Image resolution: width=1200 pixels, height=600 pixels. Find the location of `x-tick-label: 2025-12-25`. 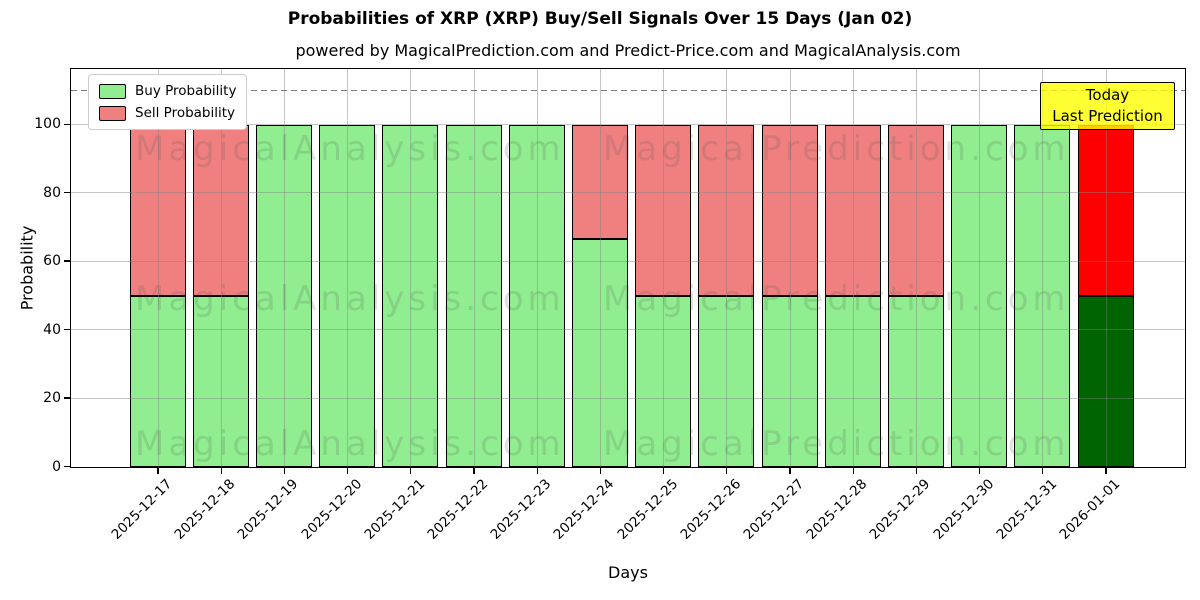

x-tick-label: 2025-12-25 is located at coordinates (647, 509).